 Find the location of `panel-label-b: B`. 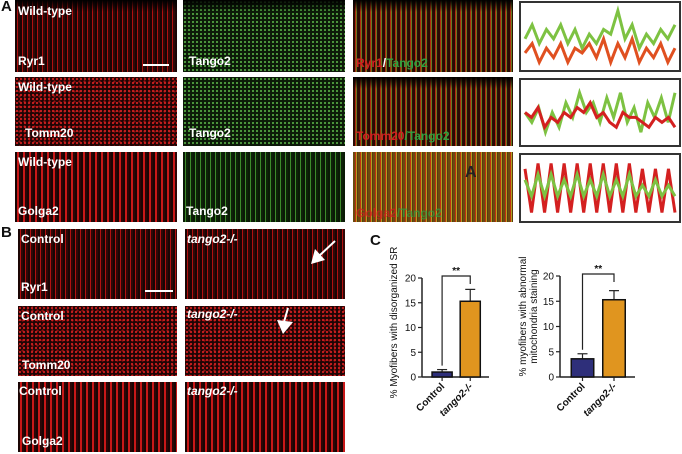

panel-label-b: B is located at coordinates (6, 232).